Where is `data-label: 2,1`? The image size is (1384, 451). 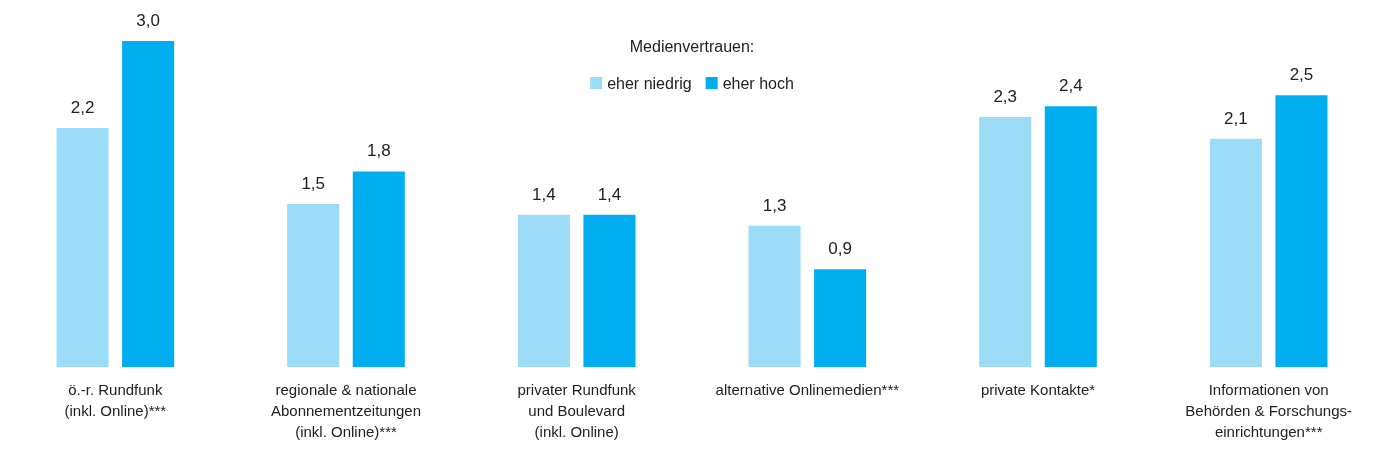
data-label: 2,1 is located at coordinates (1236, 118).